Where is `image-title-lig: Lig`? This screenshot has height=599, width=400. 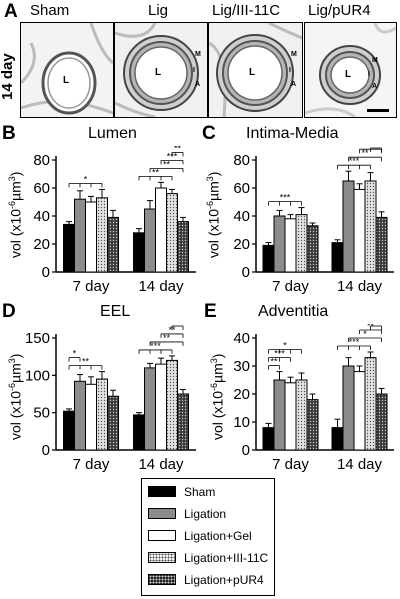
image-title-lig: Lig is located at coordinates (158, 10).